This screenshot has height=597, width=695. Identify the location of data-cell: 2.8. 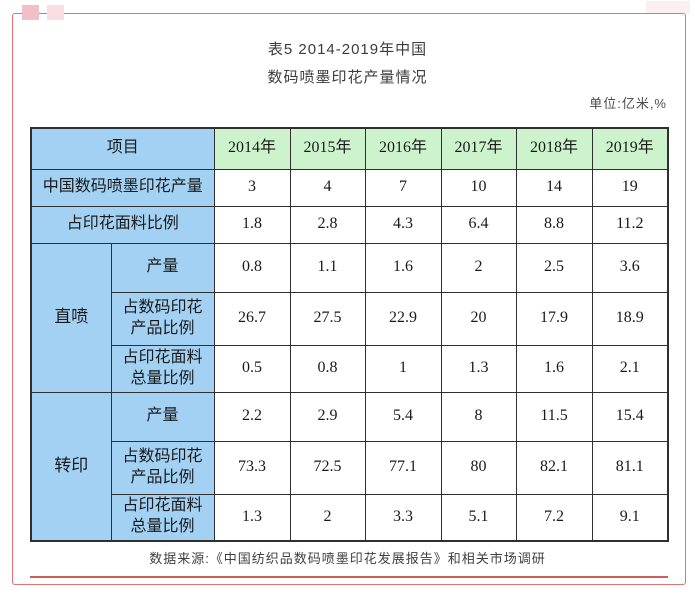
(327, 224).